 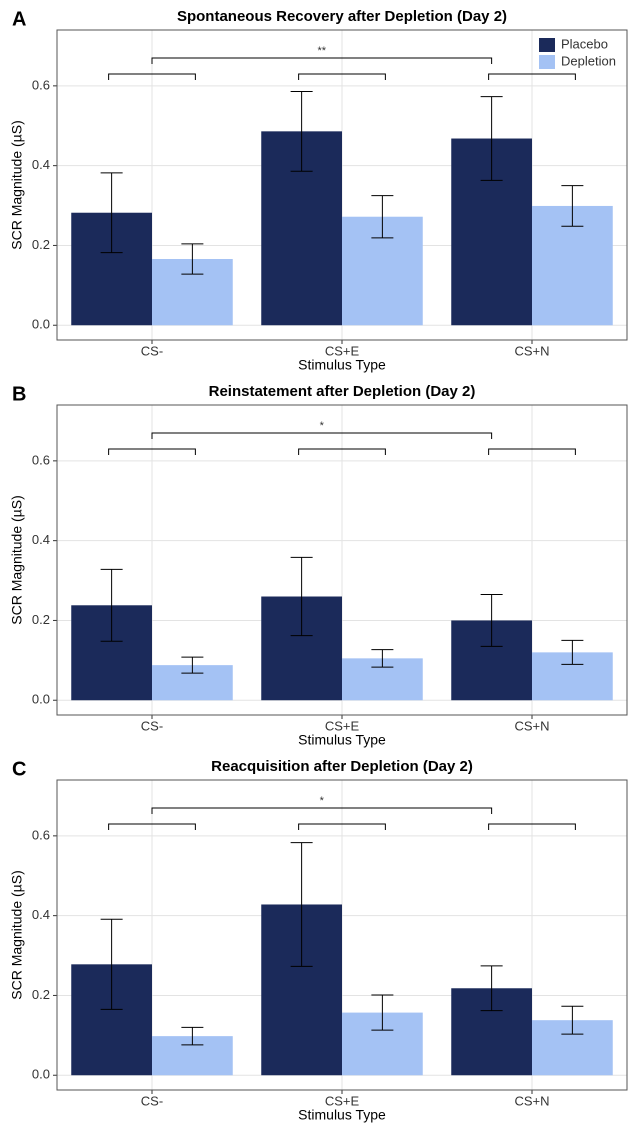 I want to click on chart-title: Reinstatement after Depletion (Day 2), so click(x=342, y=391).